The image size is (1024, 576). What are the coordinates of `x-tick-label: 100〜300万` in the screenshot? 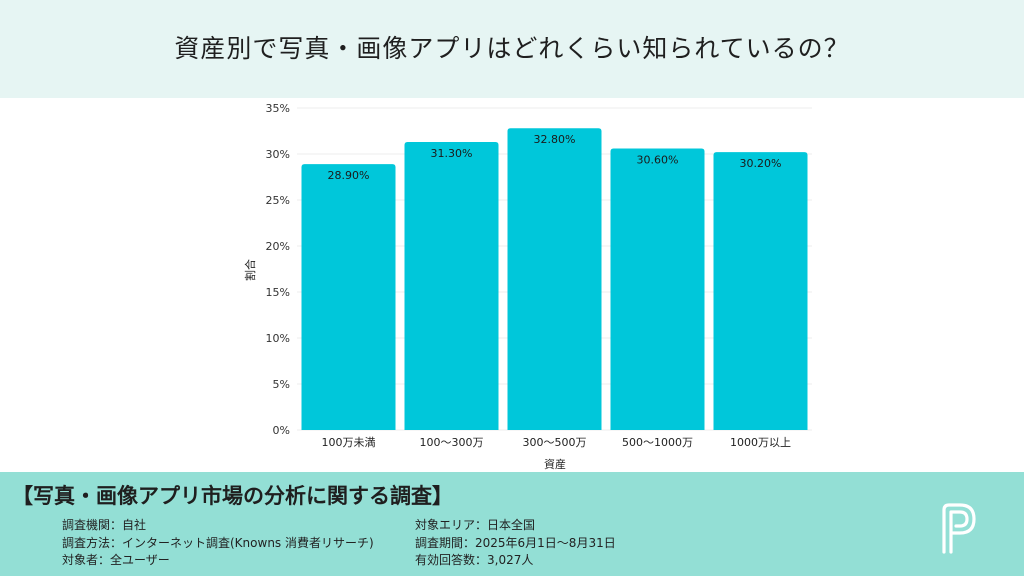 It's located at (452, 442).